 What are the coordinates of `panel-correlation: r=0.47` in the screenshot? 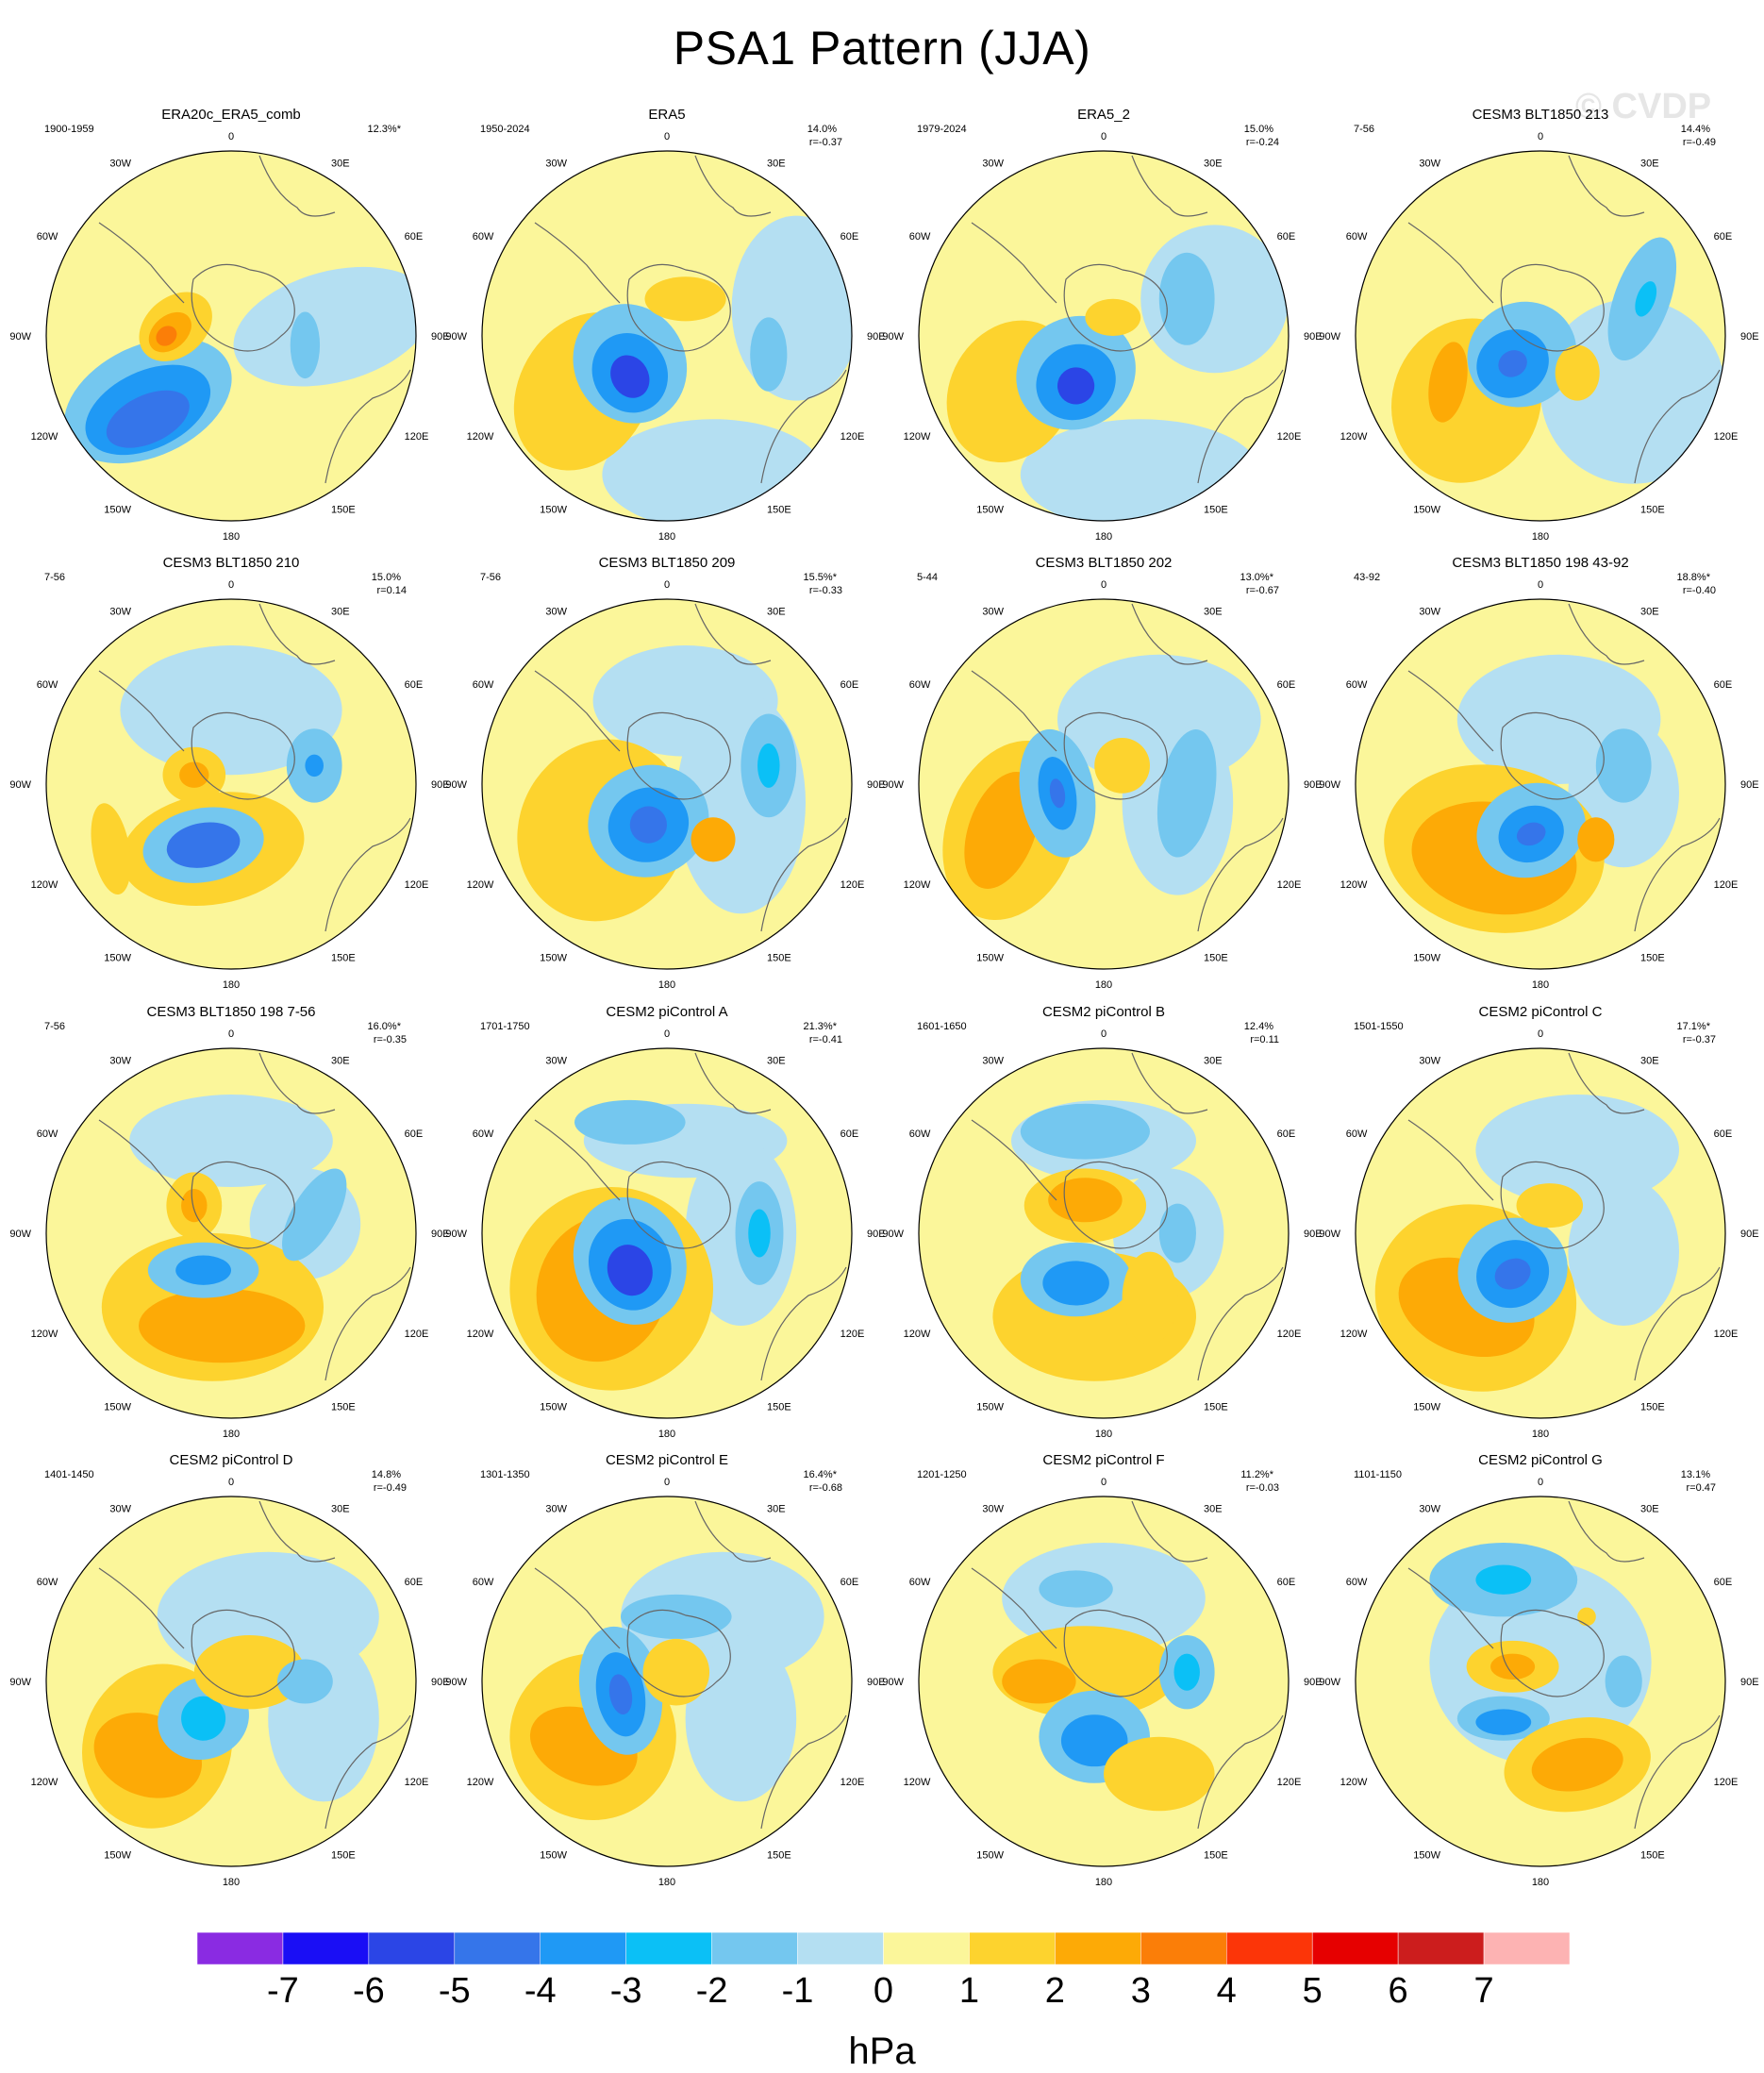 It's located at (1702, 1488).